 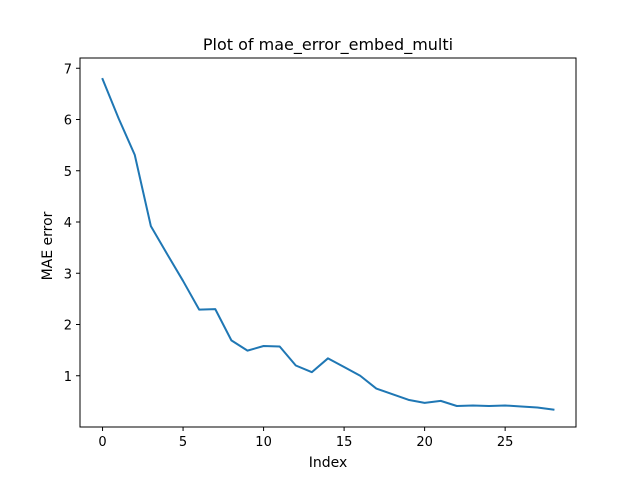 I want to click on y-tick-label: 5, so click(x=68, y=172).